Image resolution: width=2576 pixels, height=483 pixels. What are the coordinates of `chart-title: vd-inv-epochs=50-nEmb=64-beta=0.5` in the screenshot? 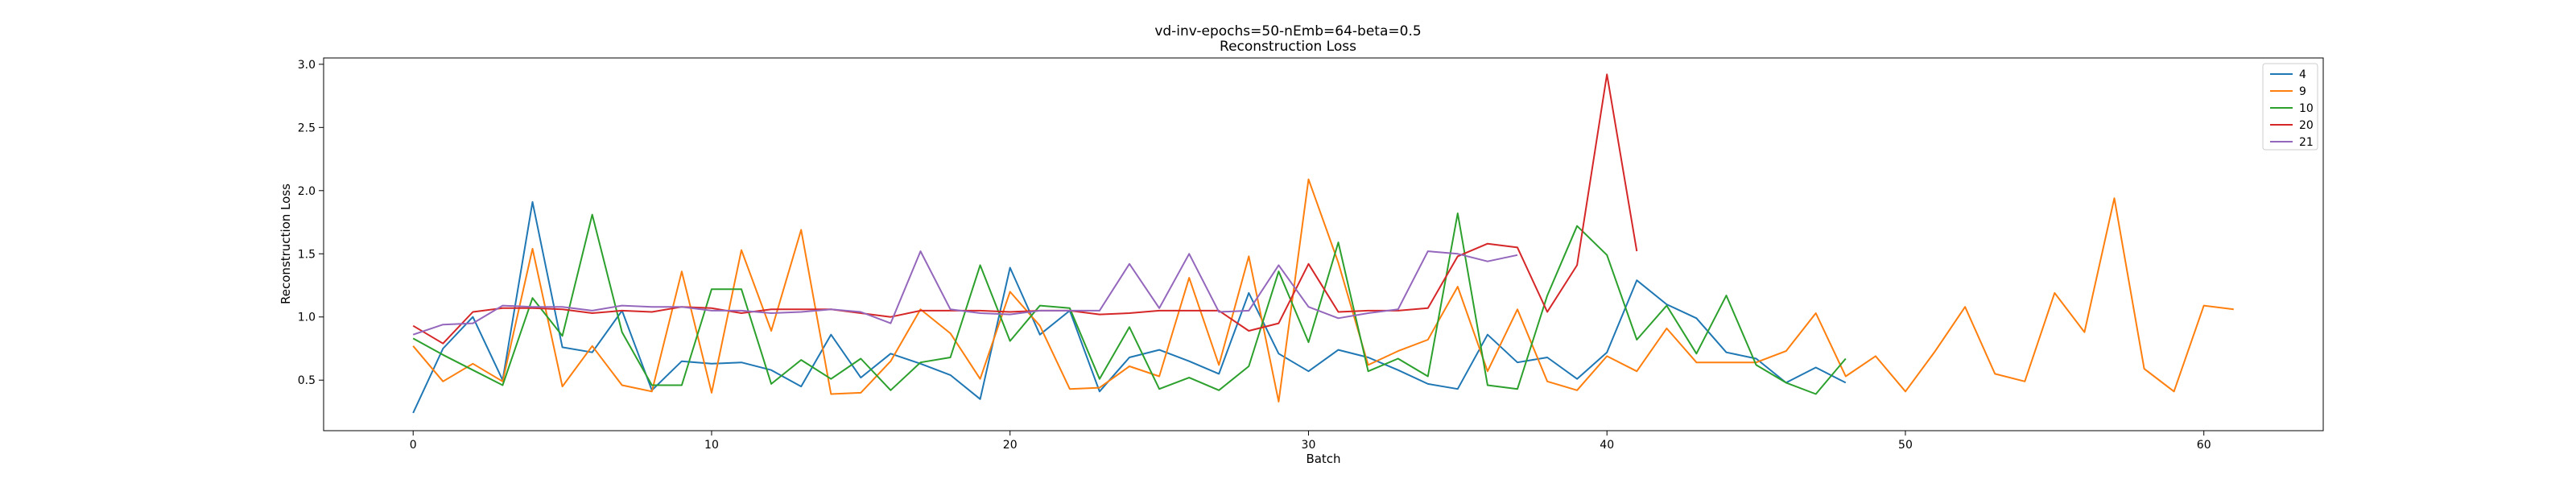 It's located at (1287, 31).